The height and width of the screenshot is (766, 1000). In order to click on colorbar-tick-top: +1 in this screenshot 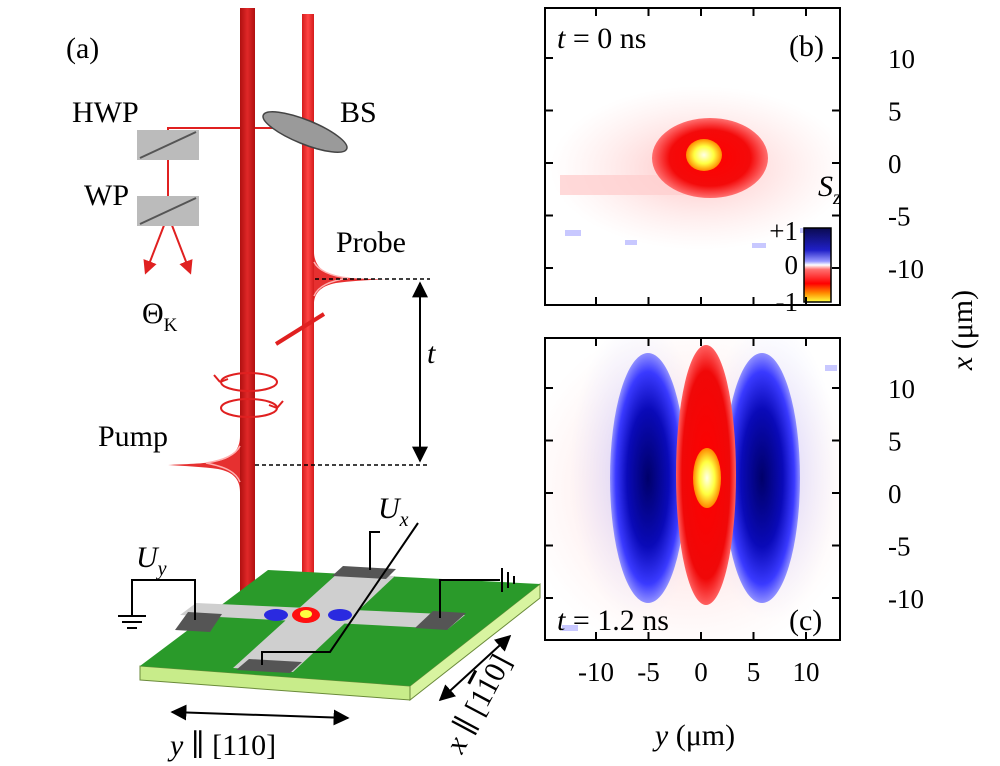, I will do `click(783, 231)`.